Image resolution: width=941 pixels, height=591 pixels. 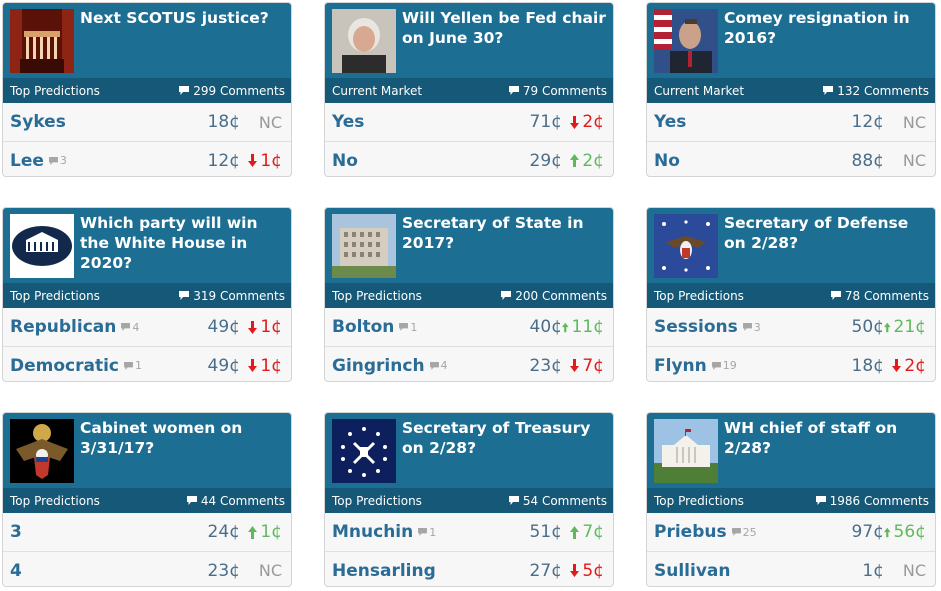 I want to click on prediction-row: Bolton 1 40¢ 11¢, so click(x=469, y=327).